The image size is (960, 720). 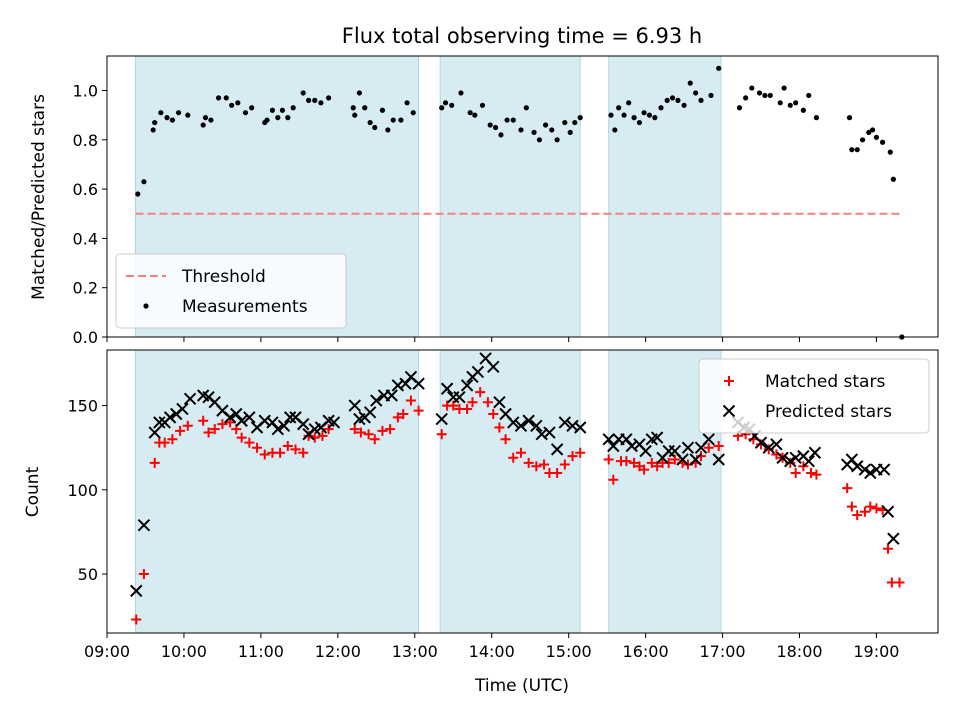 I want to click on y-tick-label: 1.0, so click(x=85, y=91).